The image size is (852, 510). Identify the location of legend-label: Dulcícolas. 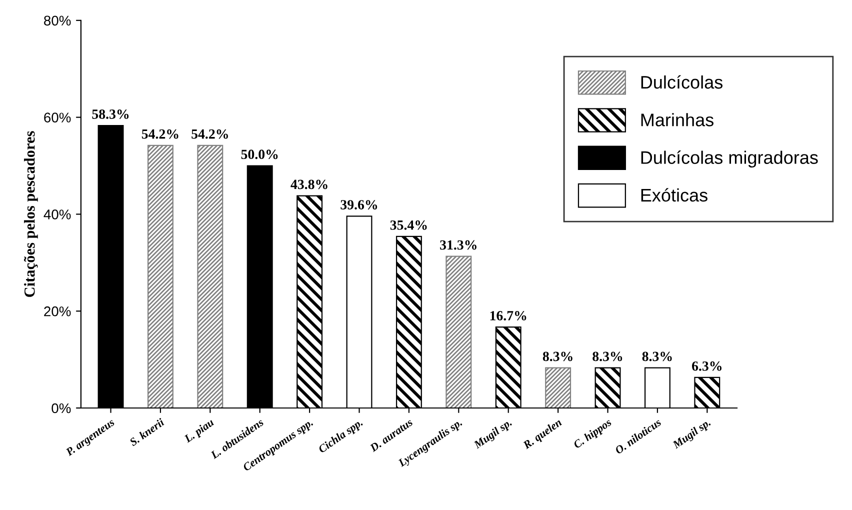
(682, 82).